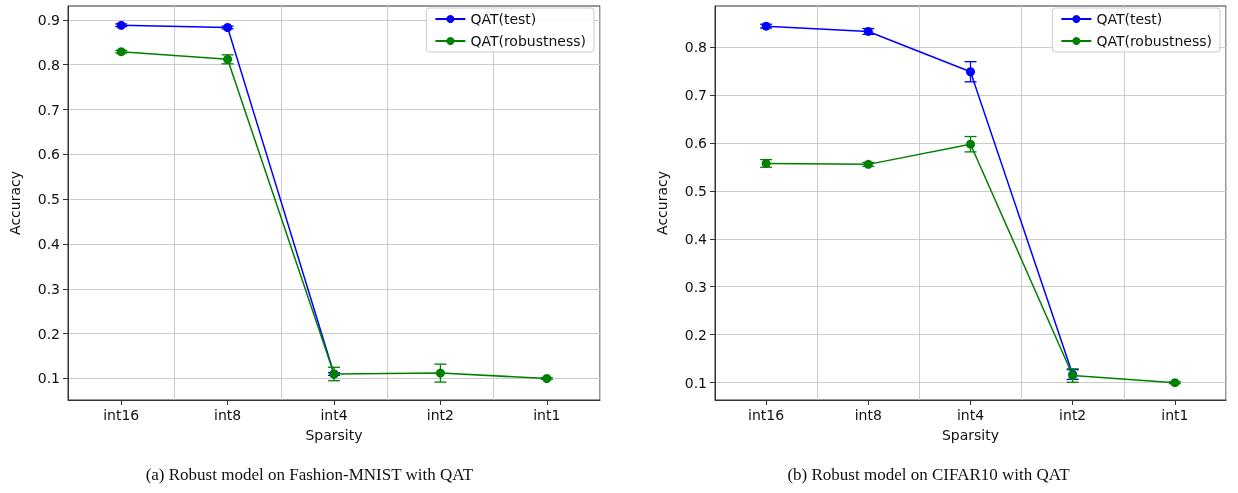 This screenshot has width=1238, height=493. Describe the element at coordinates (309, 474) in the screenshot. I see `text: (a) Robust model on Fashion-MNIST with QAT` at that location.